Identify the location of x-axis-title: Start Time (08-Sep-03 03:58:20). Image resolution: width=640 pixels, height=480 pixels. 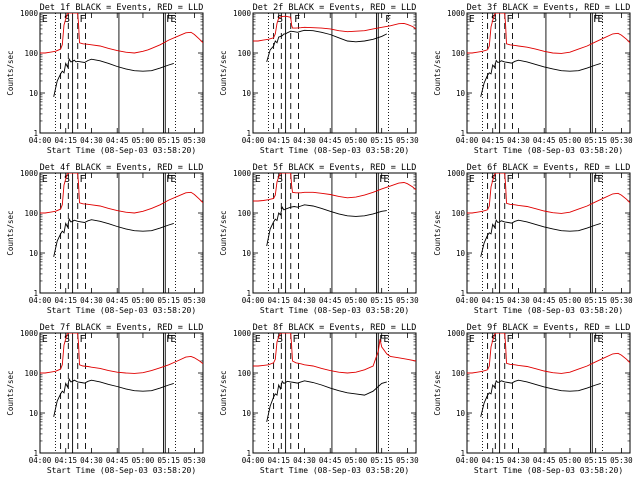
(334, 310).